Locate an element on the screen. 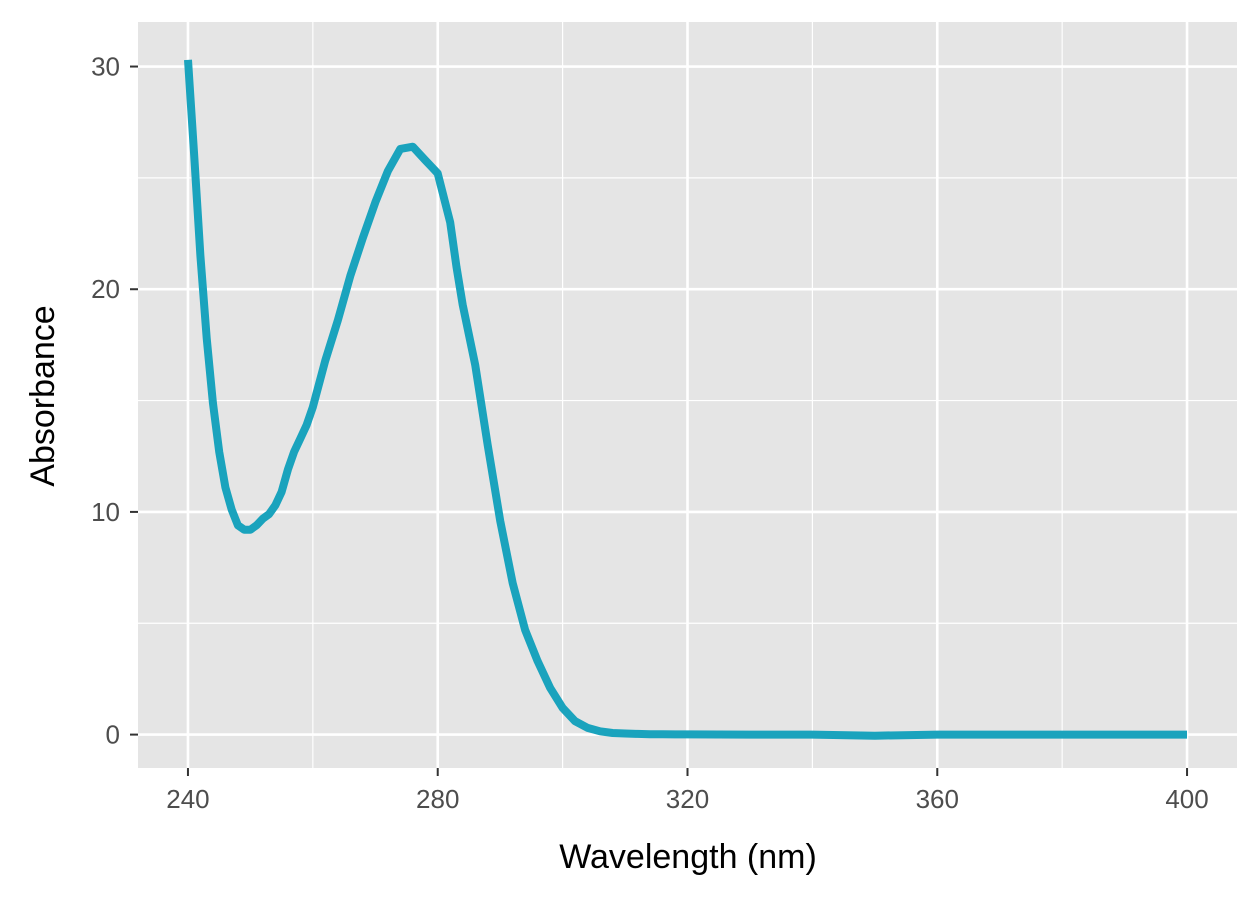 The image size is (1260, 900). x-axis-title: Wavelength (nm) is located at coordinates (688, 857).